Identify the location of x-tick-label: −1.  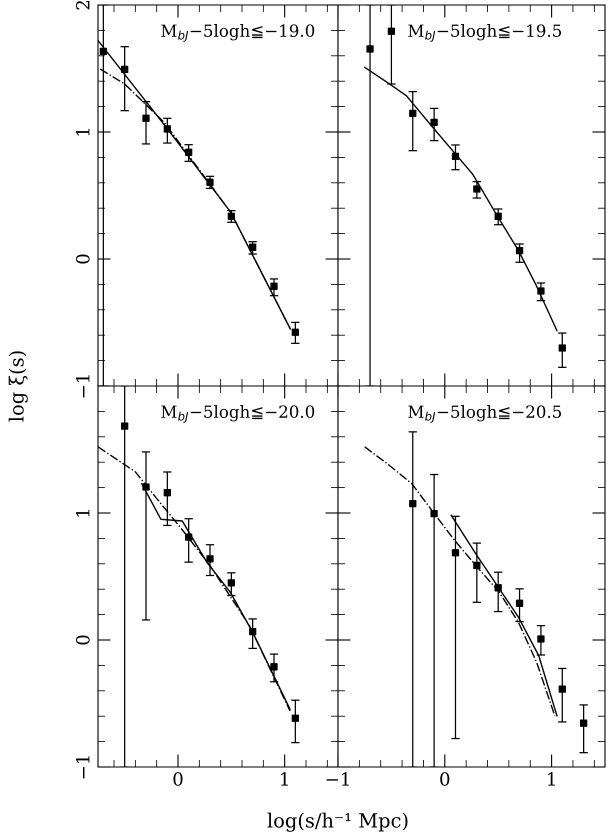
(337, 779).